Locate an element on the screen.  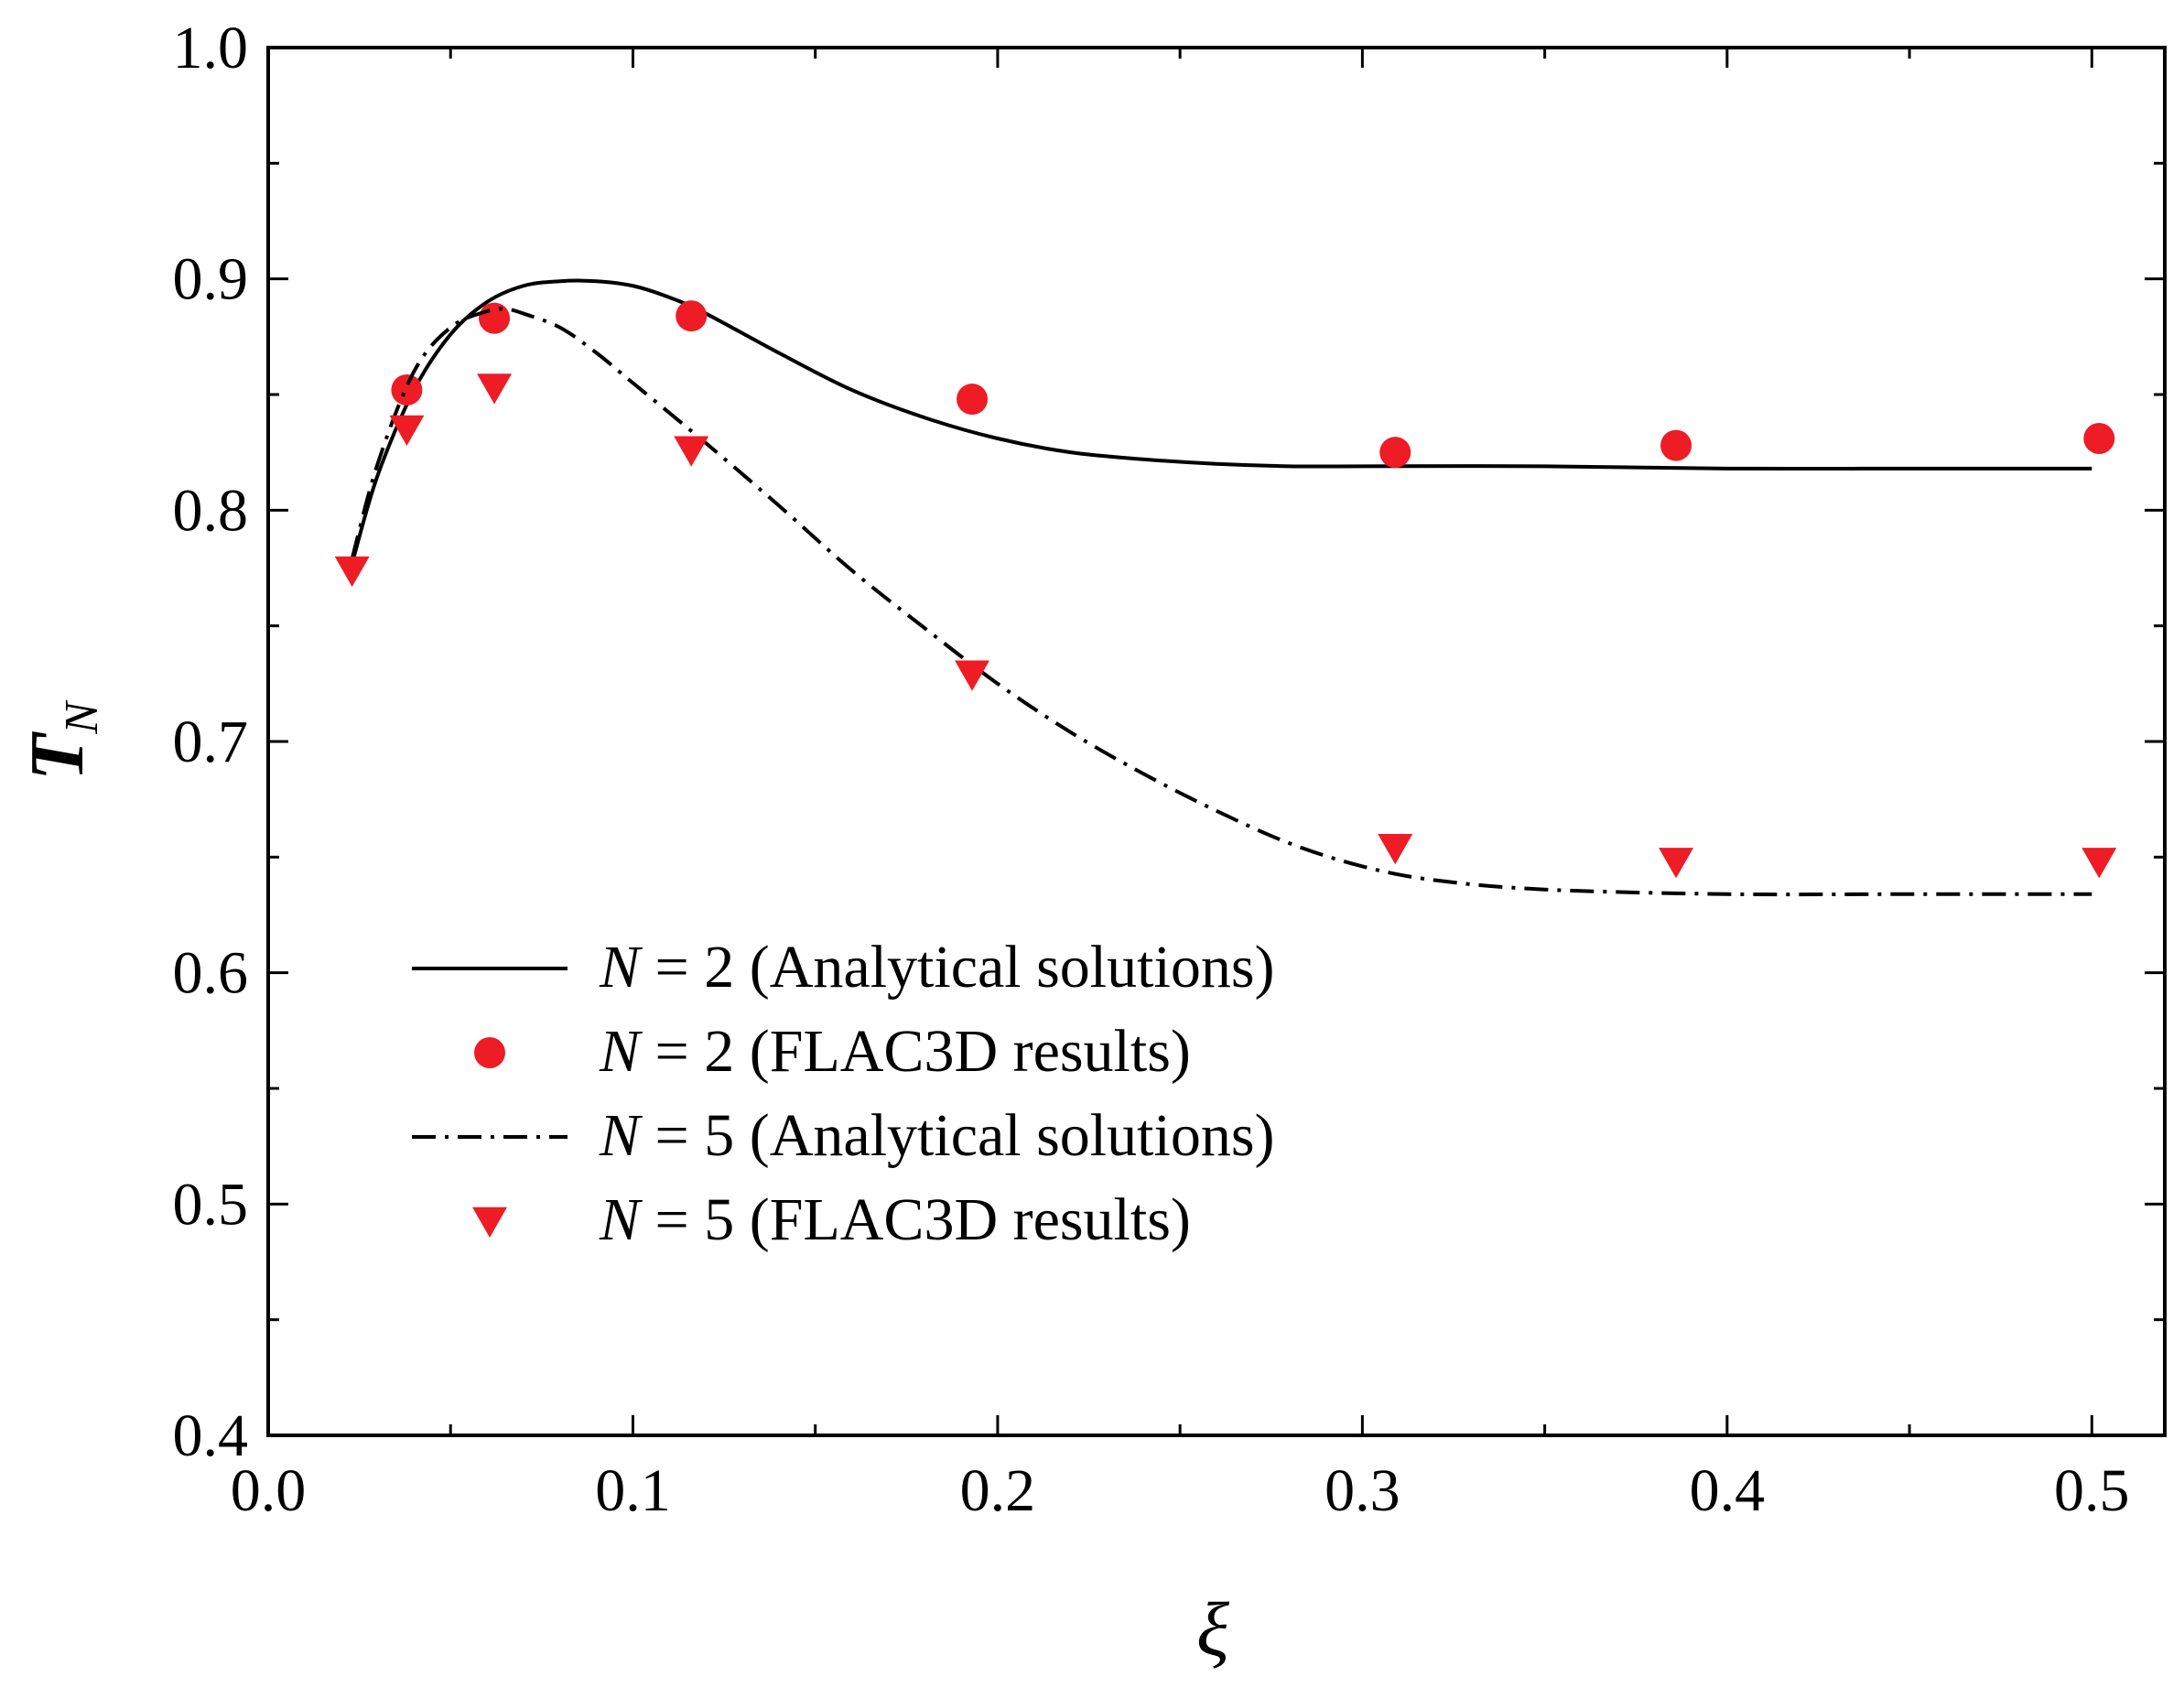
x-axis-title: ξ is located at coordinates (1212, 1629).